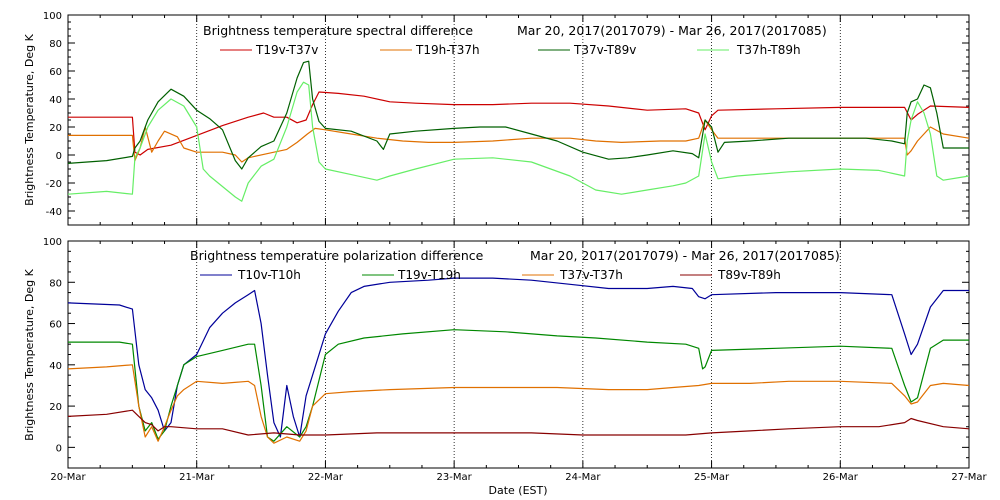  Describe the element at coordinates (59, 156) in the screenshot. I see `spectral-y-tick-label: 0` at that location.